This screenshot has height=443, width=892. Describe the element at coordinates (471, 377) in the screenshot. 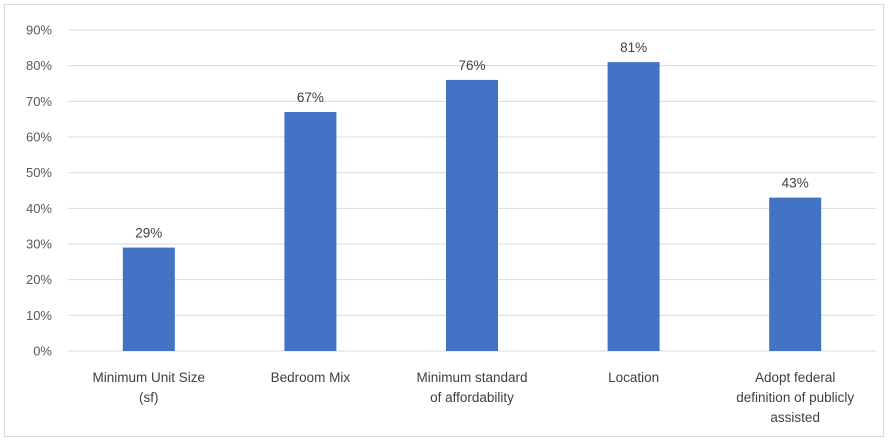

I see `x-tick-label-line: Minimum standard` at that location.